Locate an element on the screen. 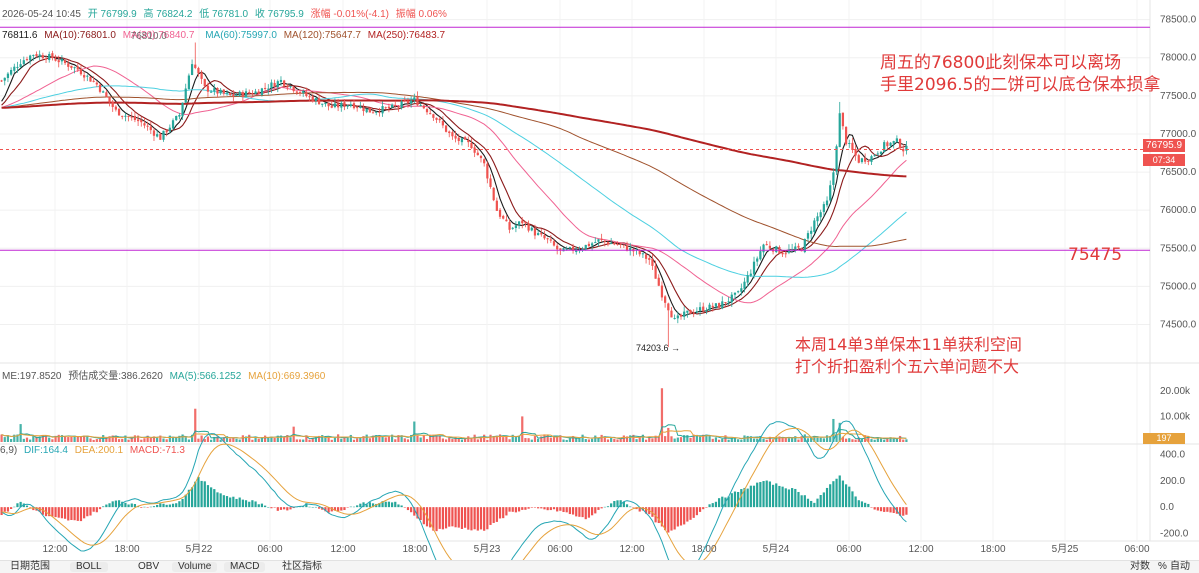 This screenshot has height=573, width=1199. ma250-line is located at coordinates (454, 138).